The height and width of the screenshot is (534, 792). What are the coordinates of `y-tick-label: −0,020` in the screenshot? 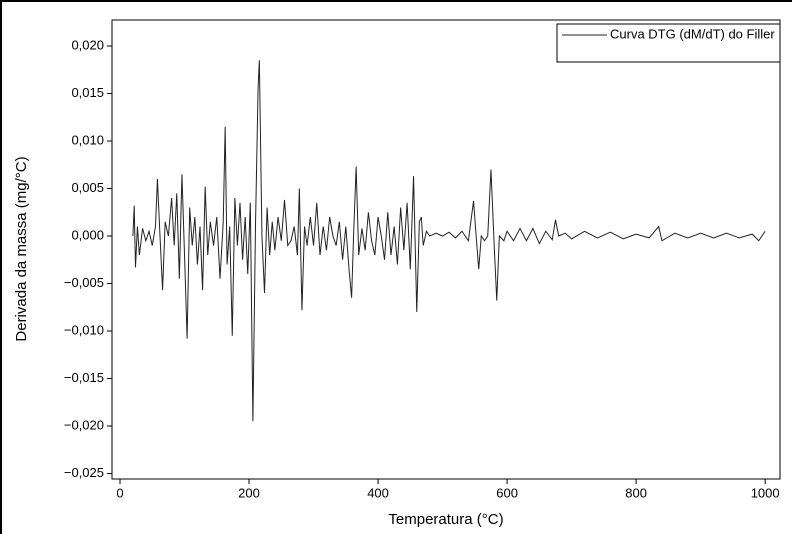 It's located at (84, 424).